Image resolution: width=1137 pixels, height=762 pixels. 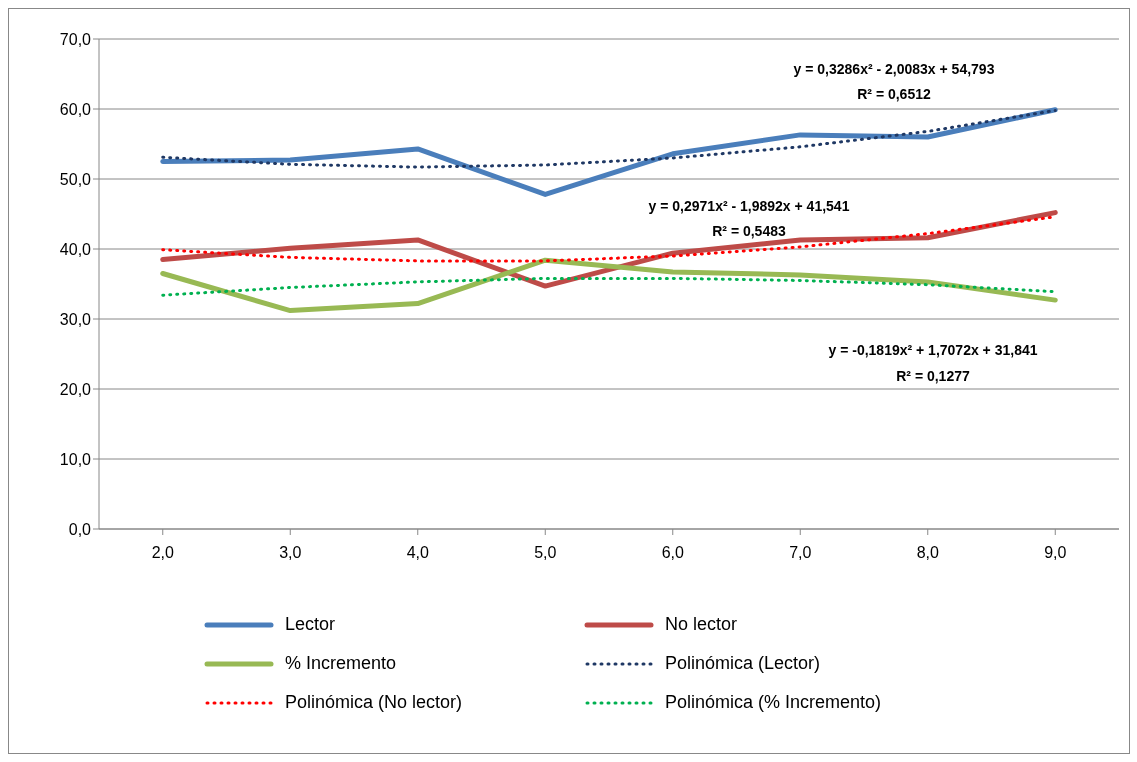 I want to click on y-tick-label: 10,0, so click(x=75, y=459).